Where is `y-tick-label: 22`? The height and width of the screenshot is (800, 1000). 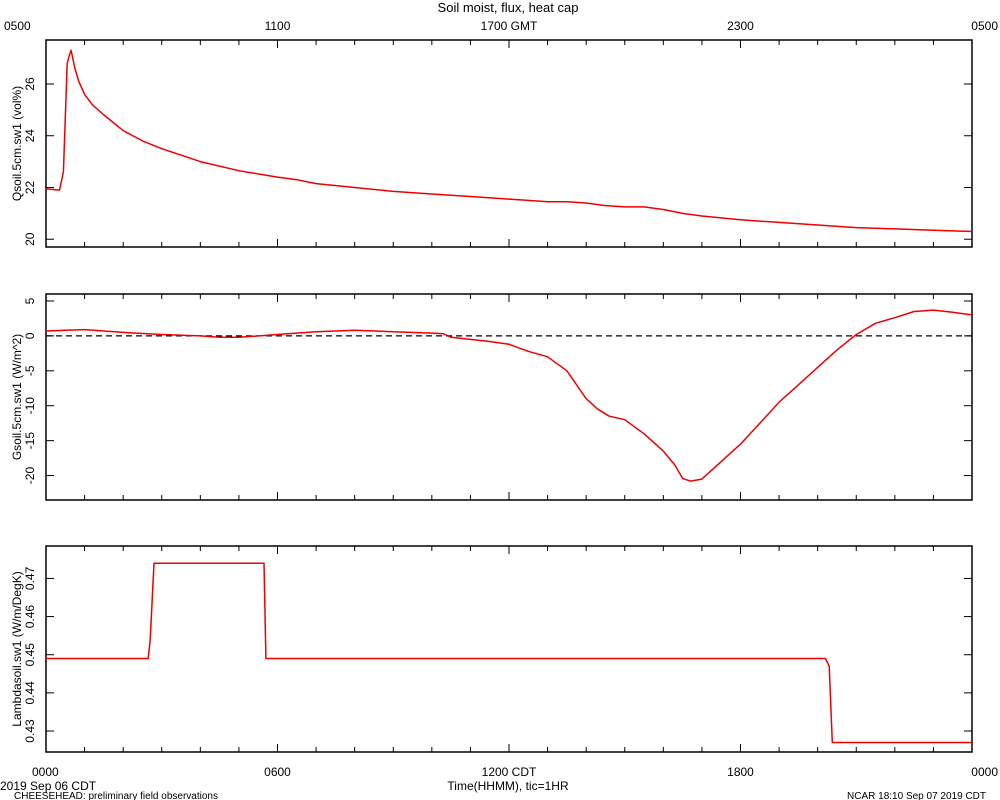
y-tick-label: 22 is located at coordinates (30, 187).